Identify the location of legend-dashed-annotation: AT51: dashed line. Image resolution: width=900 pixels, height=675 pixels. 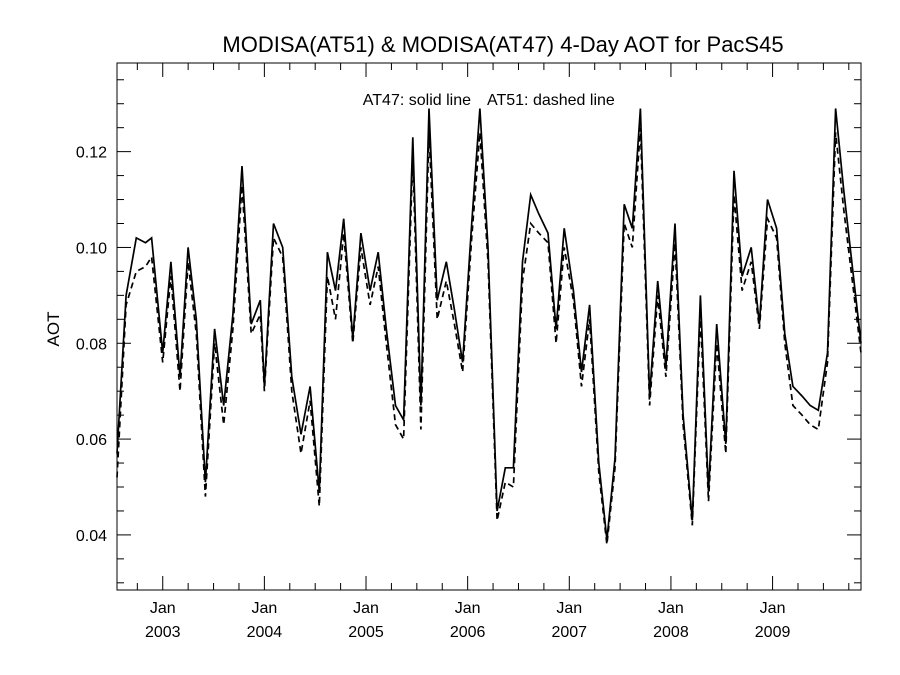
(551, 100).